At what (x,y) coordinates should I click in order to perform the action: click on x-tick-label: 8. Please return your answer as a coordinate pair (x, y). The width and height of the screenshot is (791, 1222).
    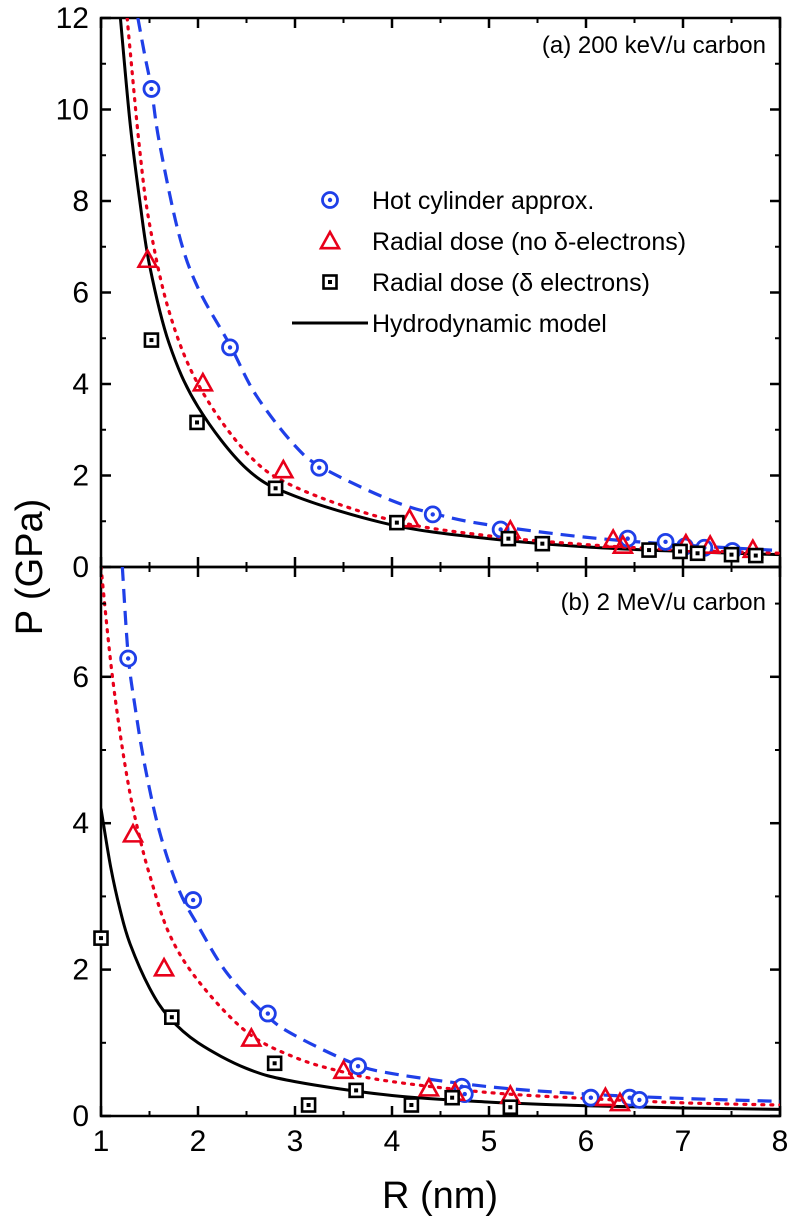
    Looking at the image, I should click on (780, 1141).